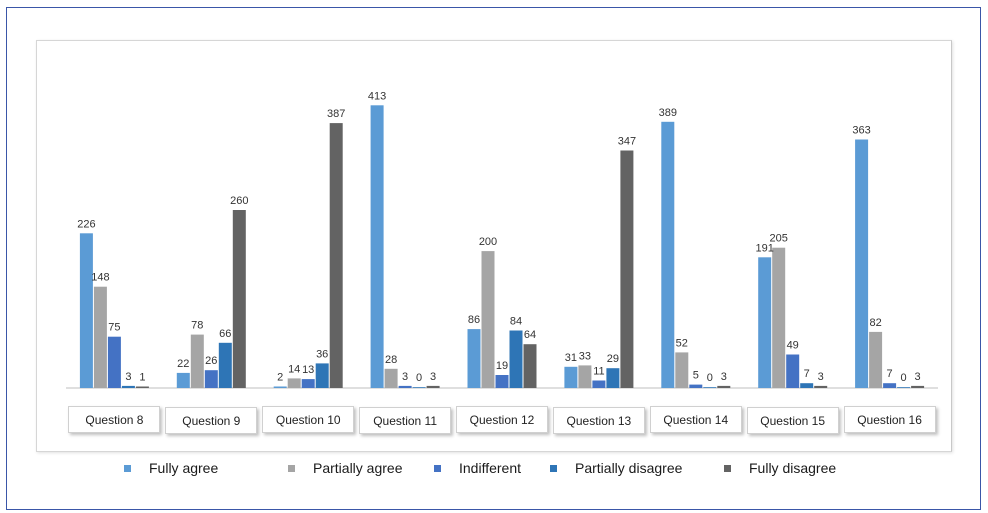  Describe the element at coordinates (114, 328) in the screenshot. I see `data-label: 75` at that location.